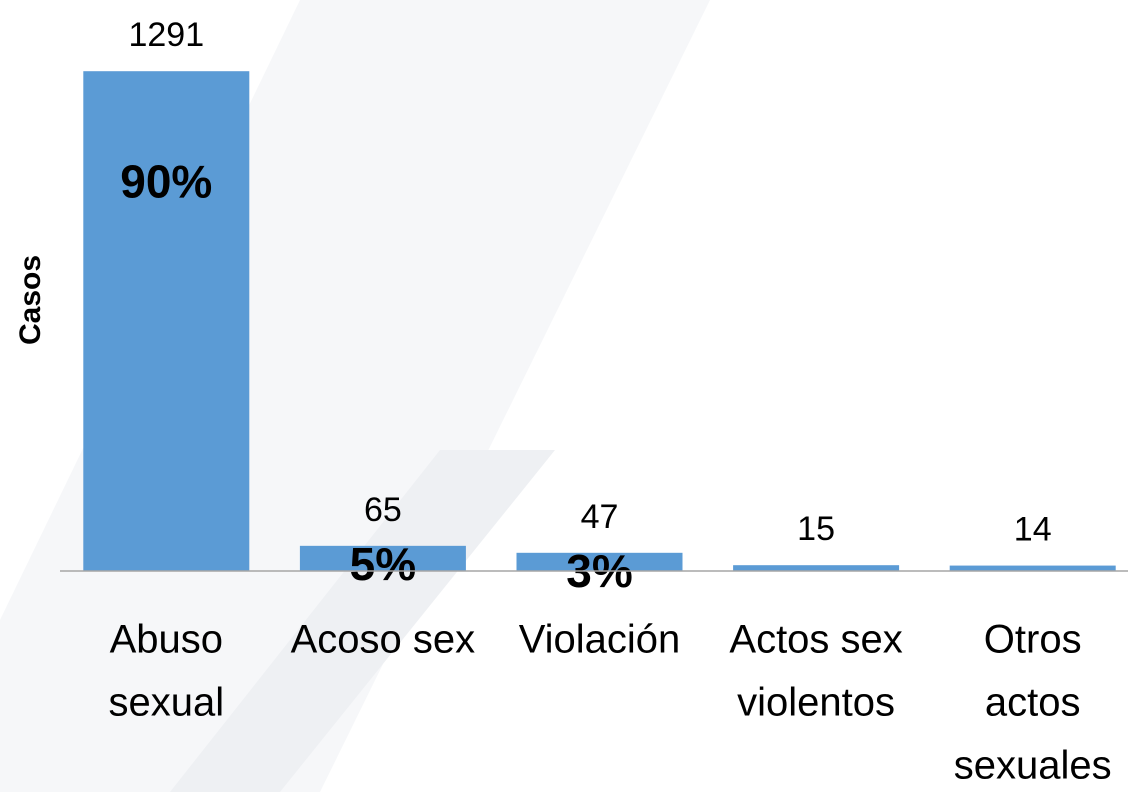 The height and width of the screenshot is (792, 1128). What do you see at coordinates (166, 181) in the screenshot?
I see `percent-label: 90%` at bounding box center [166, 181].